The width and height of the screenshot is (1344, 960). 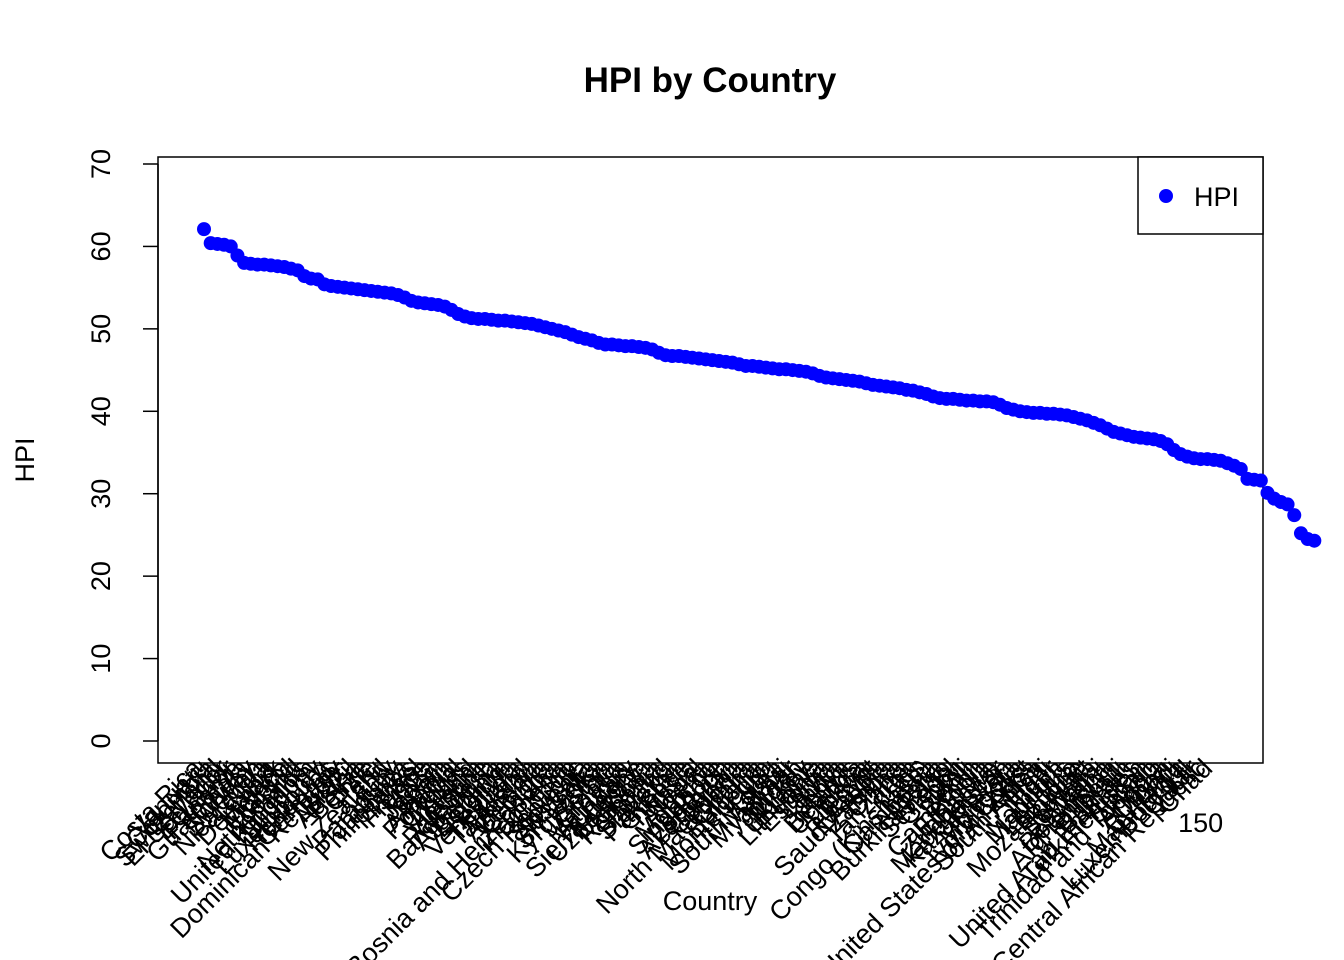 I want to click on y-axis: 0 10 20 30 40 50 60 70, so click(x=122, y=449).